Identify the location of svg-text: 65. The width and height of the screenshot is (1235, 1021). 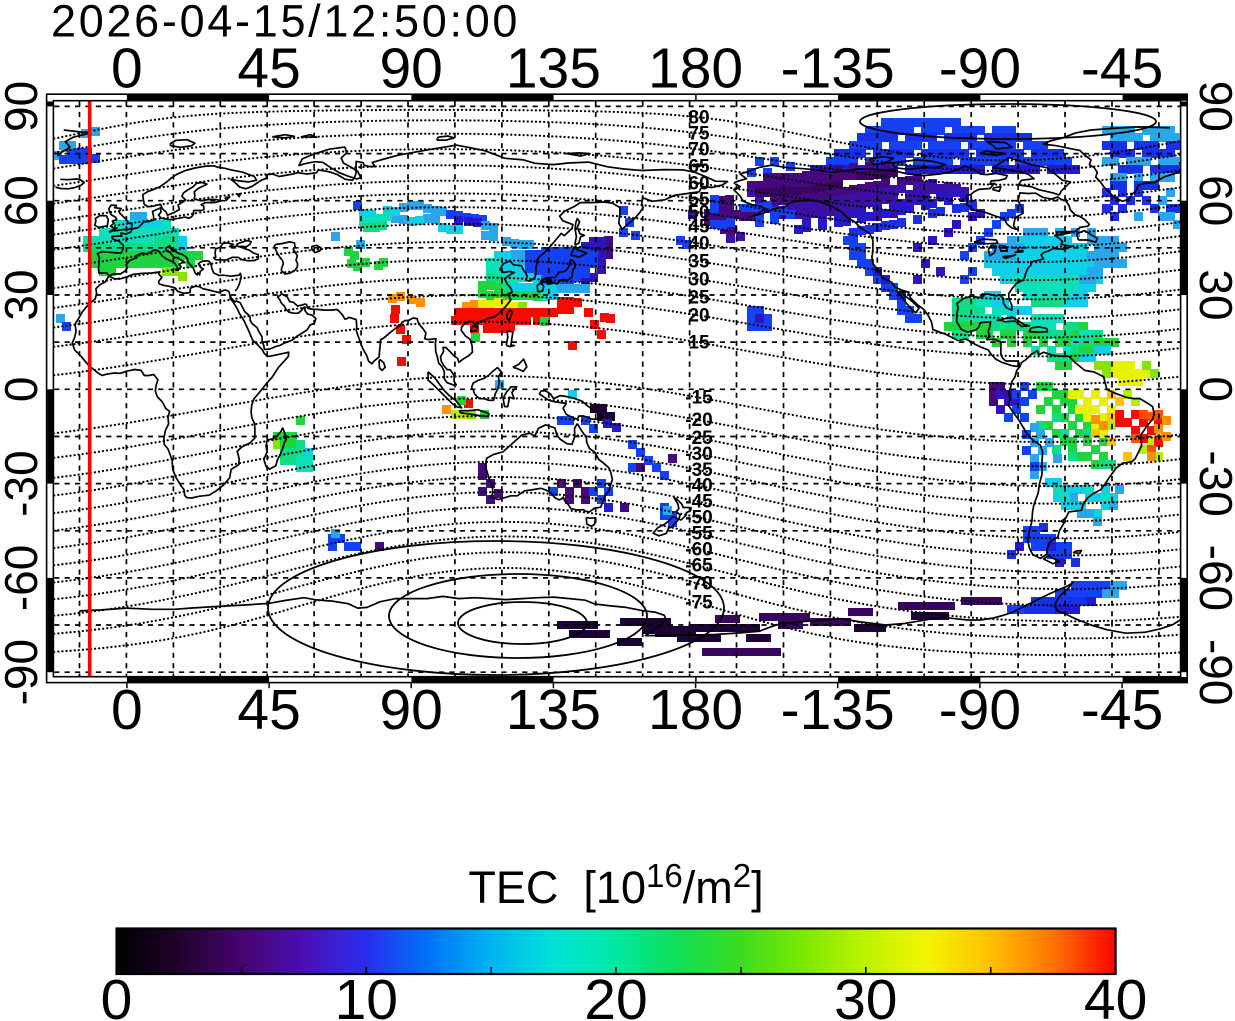
(699, 167).